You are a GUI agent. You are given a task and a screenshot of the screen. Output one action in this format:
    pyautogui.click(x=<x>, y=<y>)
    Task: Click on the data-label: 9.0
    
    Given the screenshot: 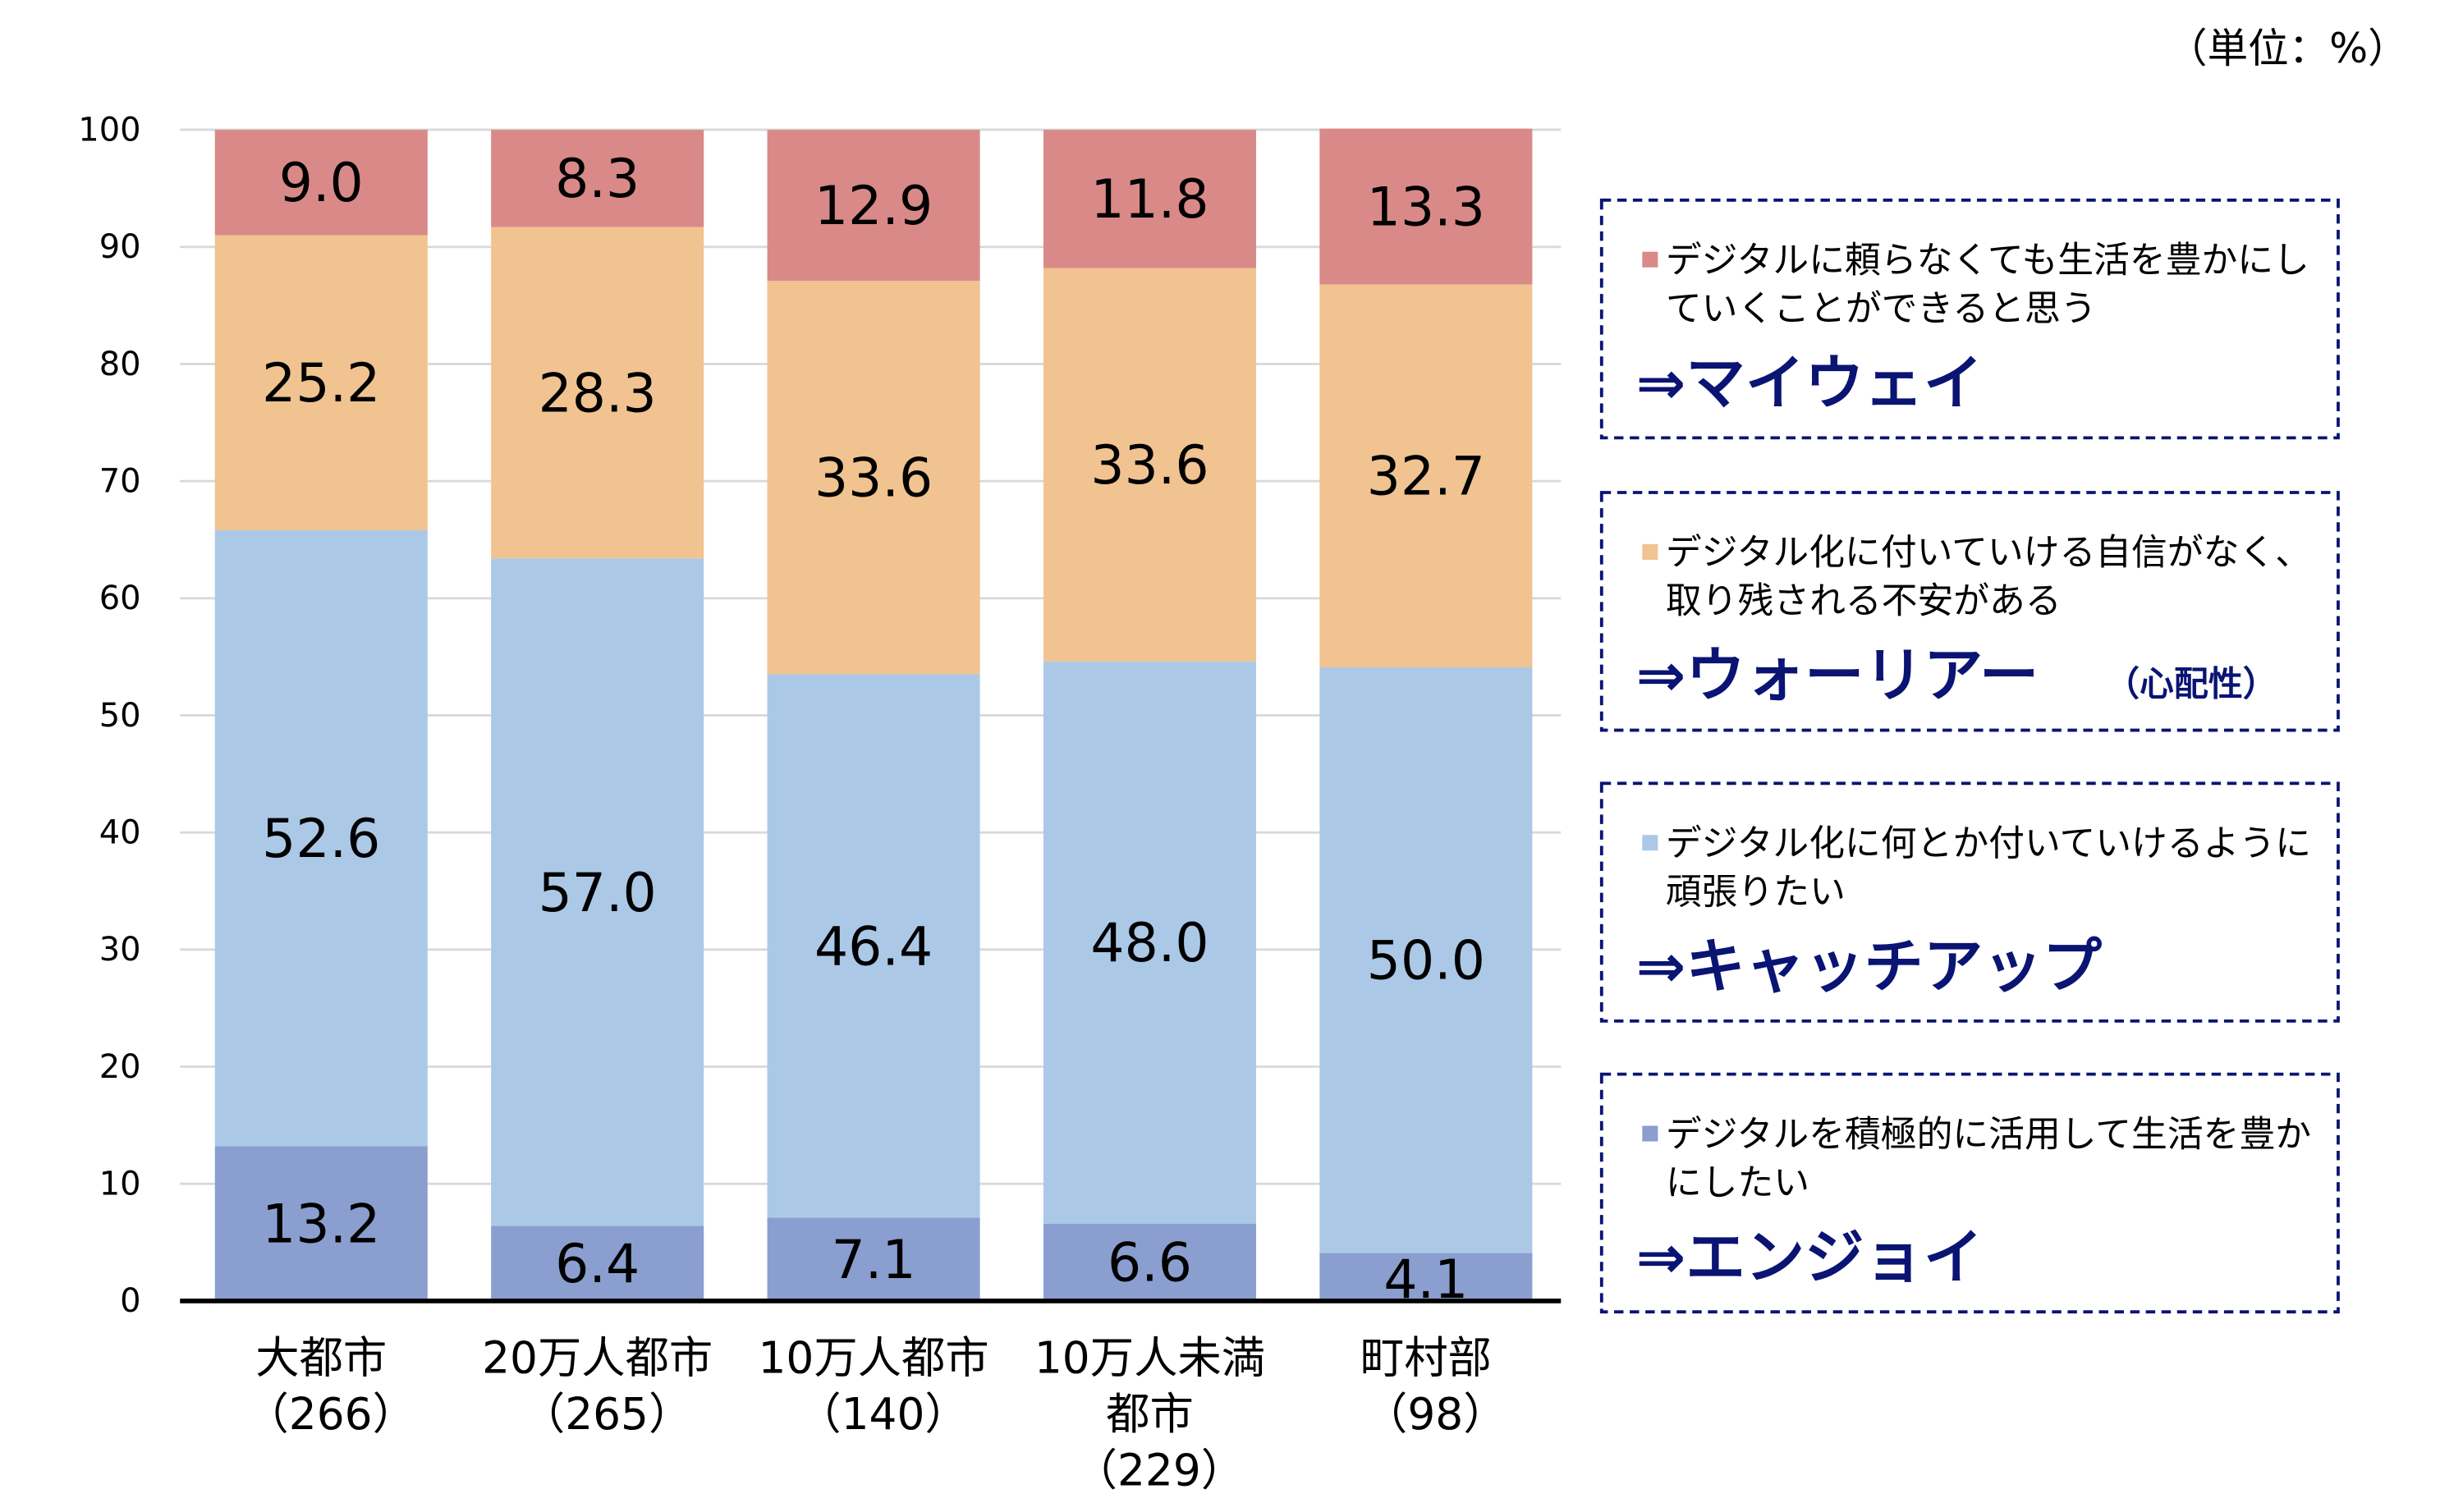 What is the action you would take?
    pyautogui.click(x=321, y=183)
    